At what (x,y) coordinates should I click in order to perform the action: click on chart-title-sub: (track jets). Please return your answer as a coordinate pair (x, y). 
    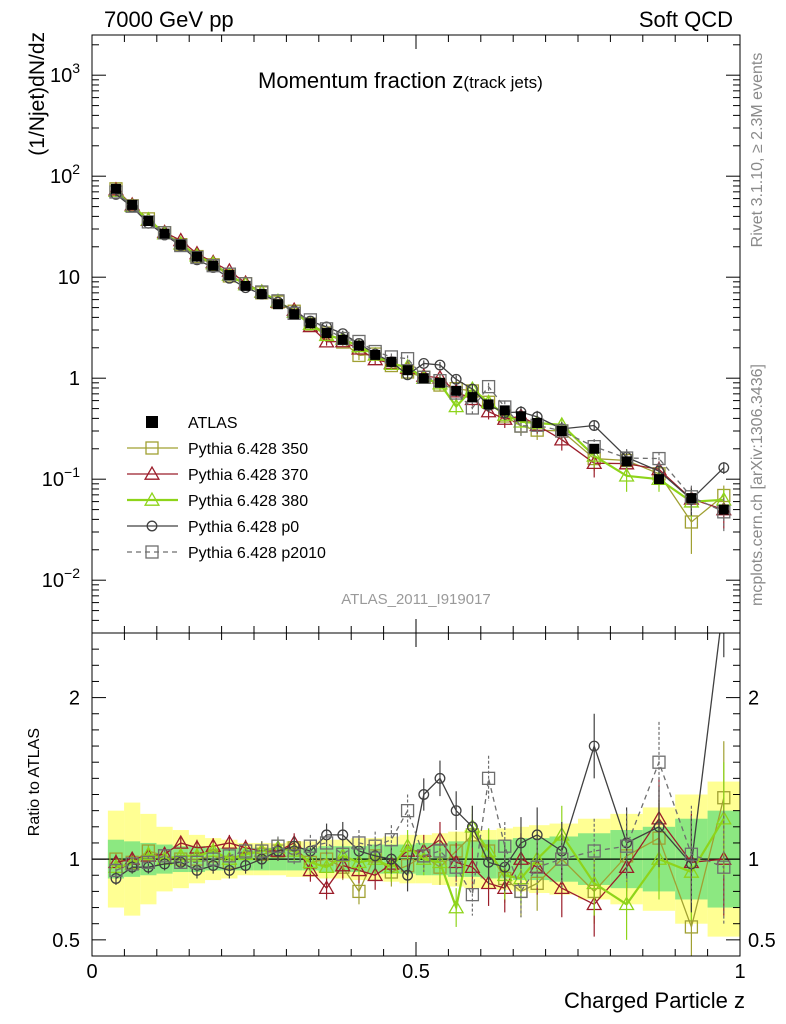
    Looking at the image, I should click on (502, 82).